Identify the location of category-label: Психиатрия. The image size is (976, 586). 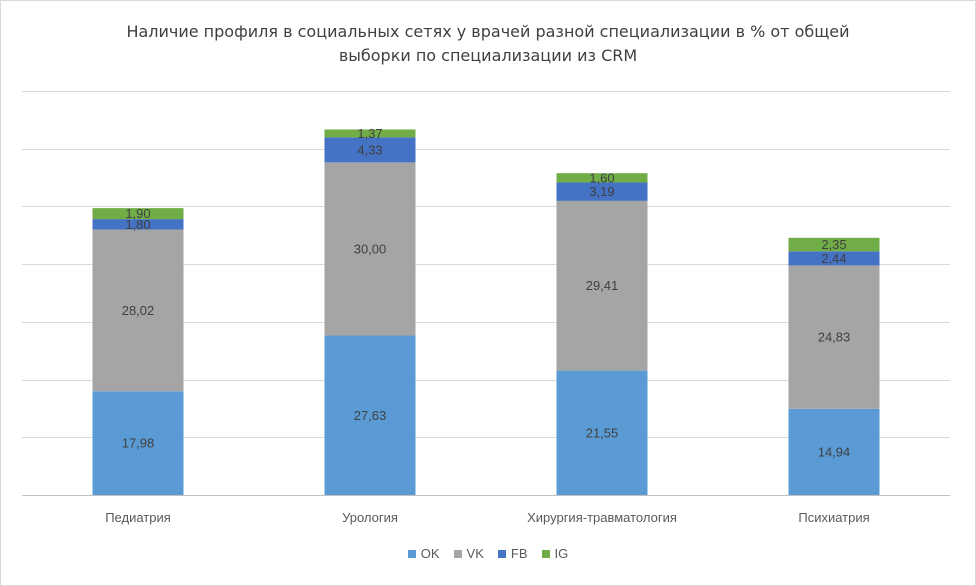
(833, 517).